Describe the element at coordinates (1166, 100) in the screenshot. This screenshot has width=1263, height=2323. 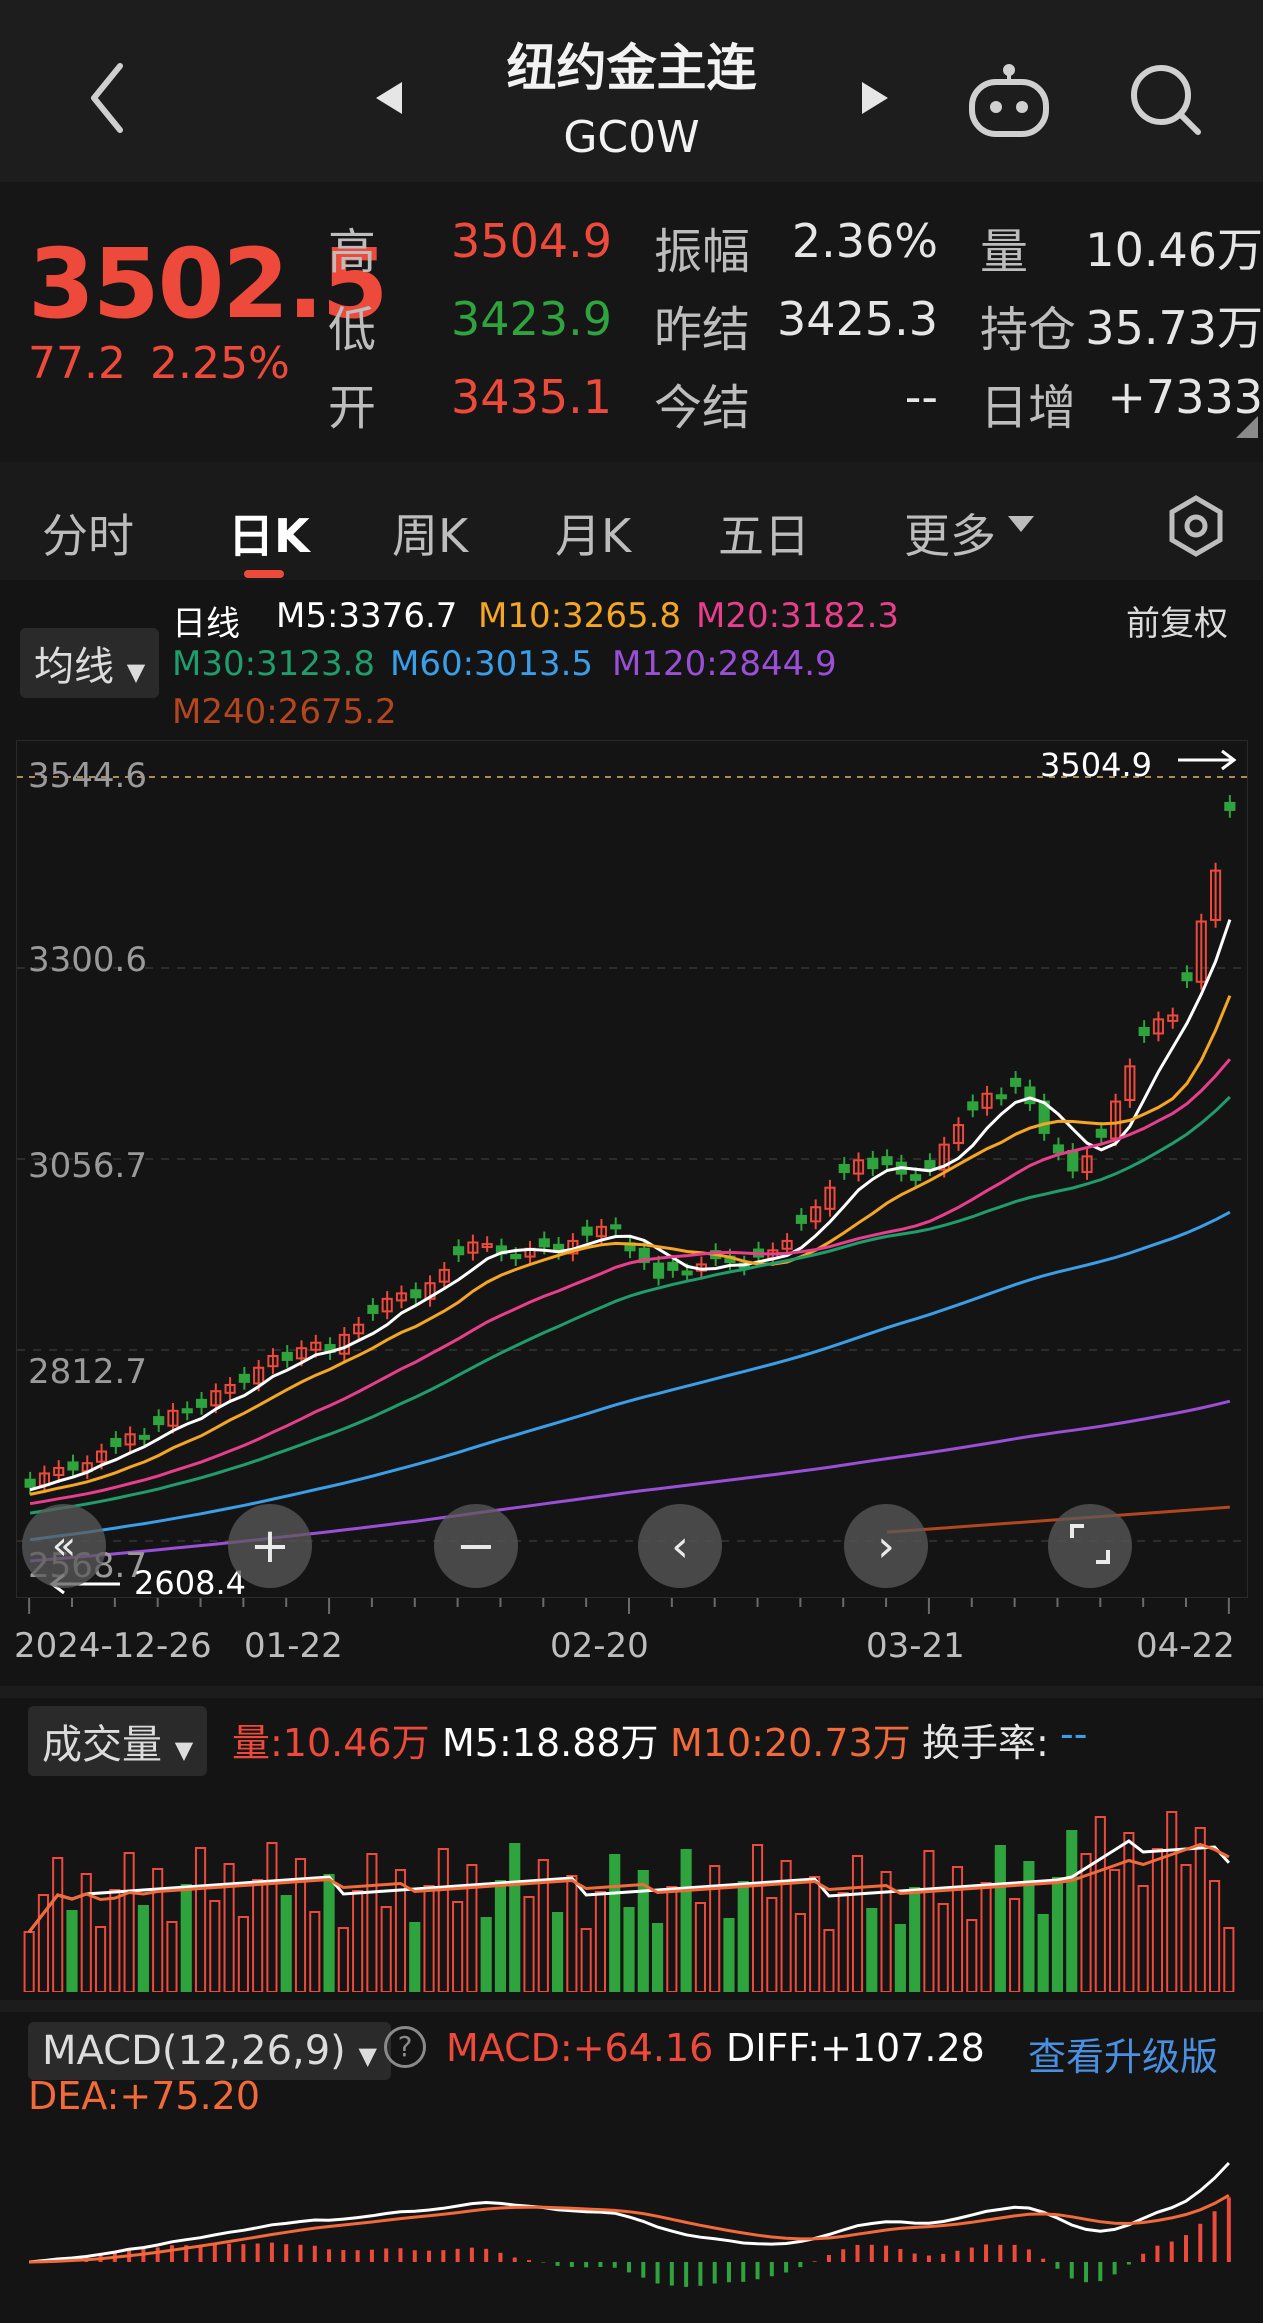
I see `search-icon` at that location.